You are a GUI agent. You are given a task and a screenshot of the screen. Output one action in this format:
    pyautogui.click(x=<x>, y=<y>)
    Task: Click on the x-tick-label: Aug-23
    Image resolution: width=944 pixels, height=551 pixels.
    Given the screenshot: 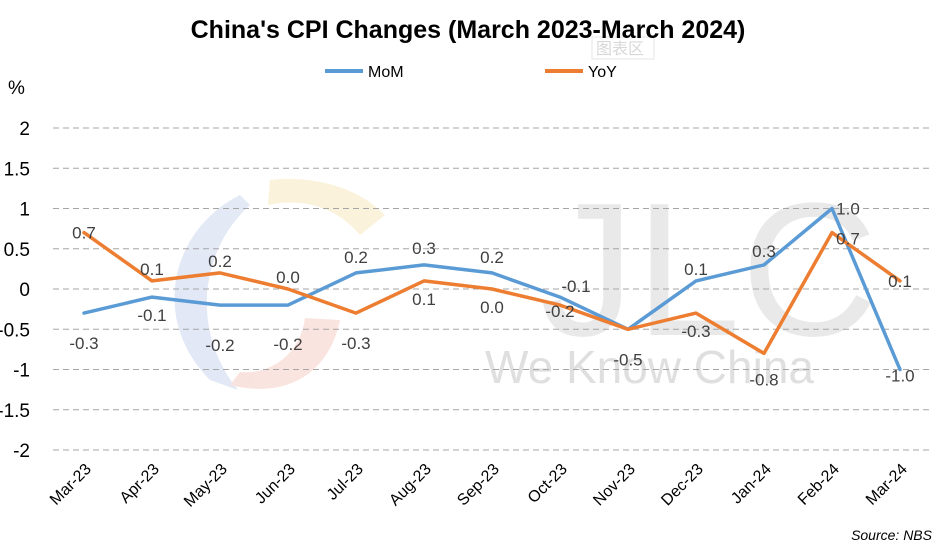 What is the action you would take?
    pyautogui.click(x=410, y=485)
    